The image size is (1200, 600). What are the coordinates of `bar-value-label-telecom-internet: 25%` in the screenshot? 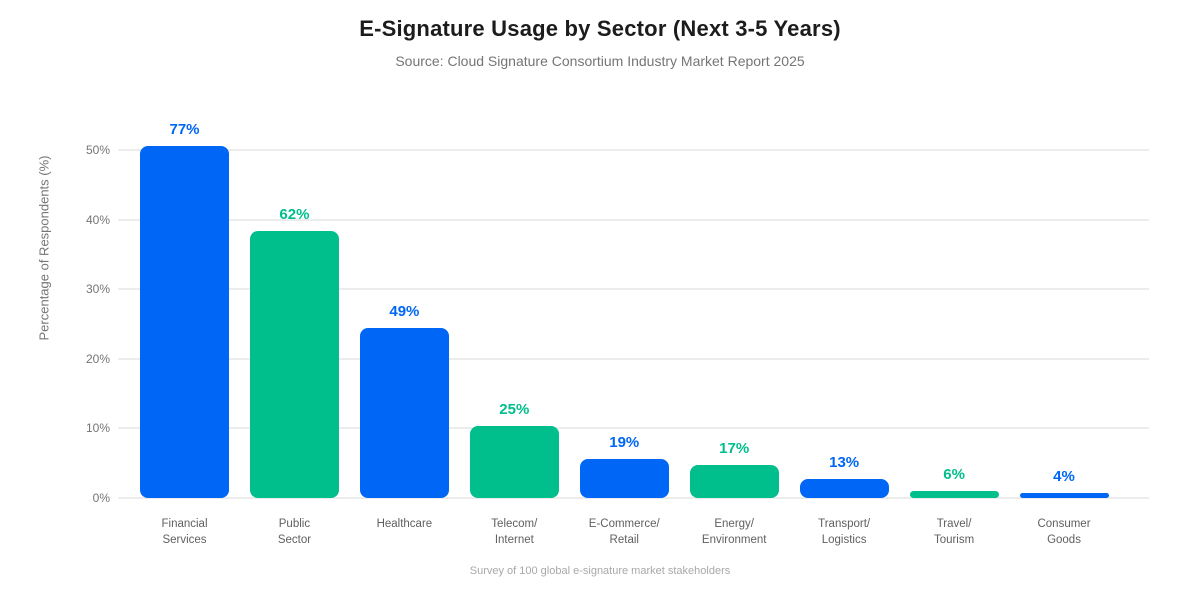 It's located at (514, 410).